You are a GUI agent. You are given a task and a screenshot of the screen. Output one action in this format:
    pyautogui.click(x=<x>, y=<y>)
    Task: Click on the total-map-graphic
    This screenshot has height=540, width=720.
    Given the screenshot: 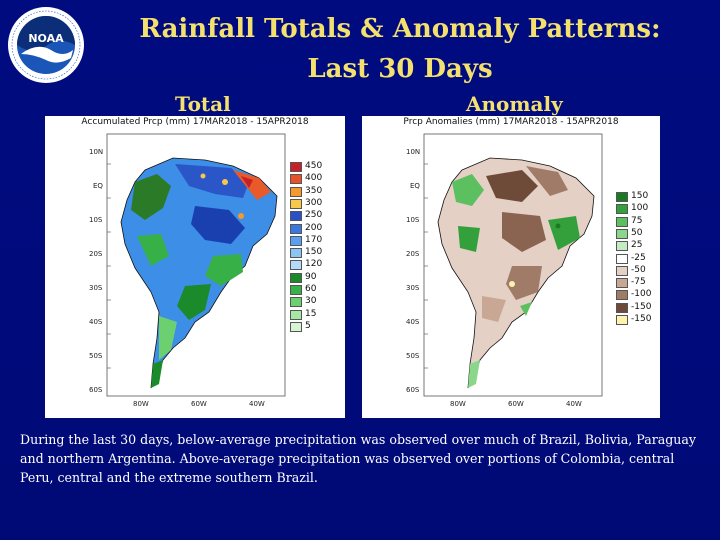 What is the action you would take?
    pyautogui.click(x=196, y=265)
    